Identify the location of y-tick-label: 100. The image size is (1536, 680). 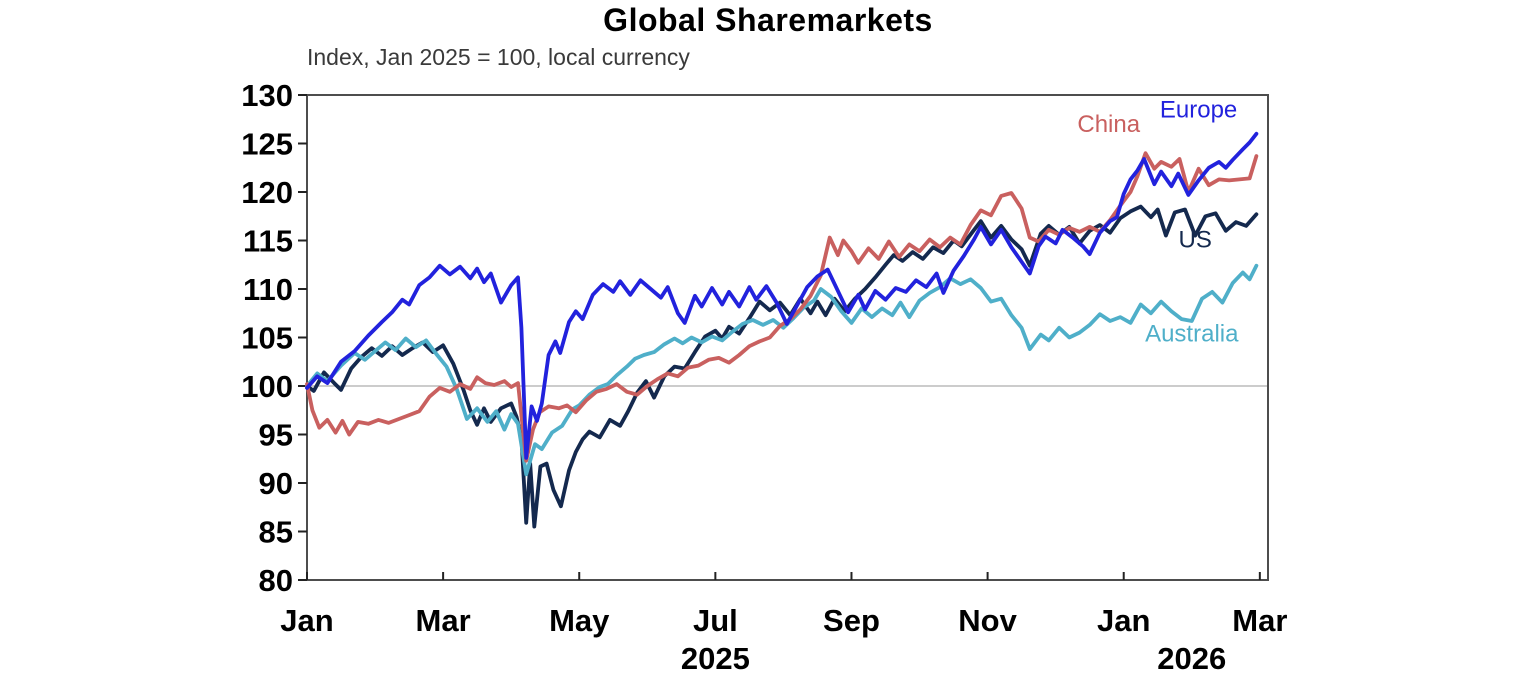
(267, 386).